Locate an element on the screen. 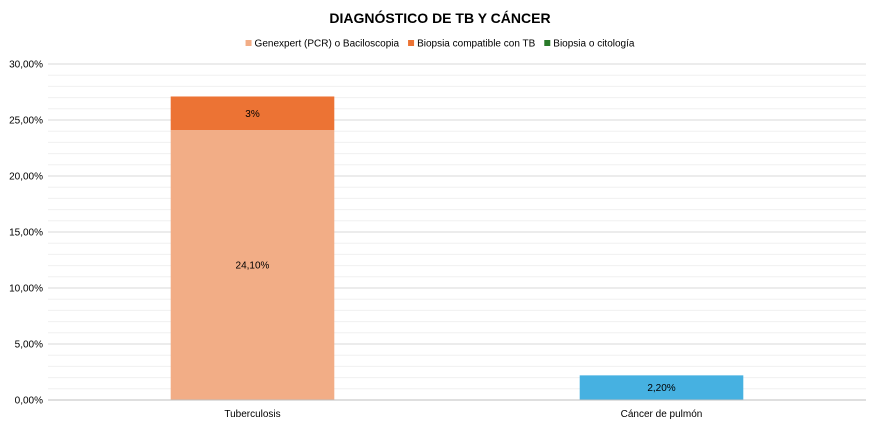 This screenshot has height=430, width=880. y-tick-label: 30,00% is located at coordinates (26, 65).